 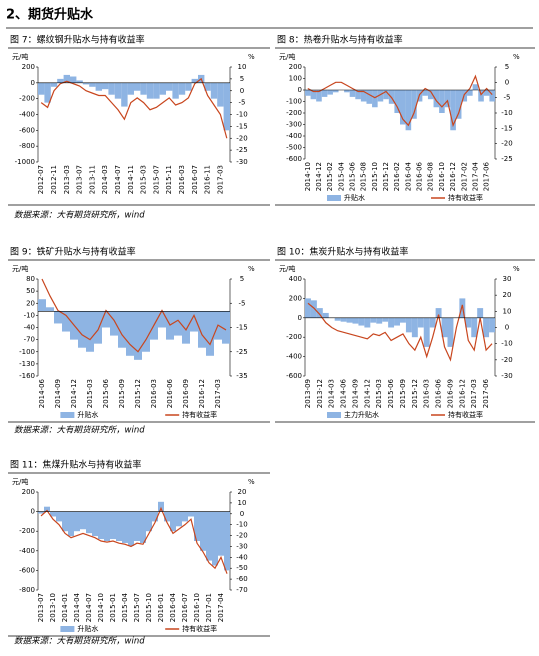 I want to click on x-tick-label: 2016-07, so click(x=185, y=607).